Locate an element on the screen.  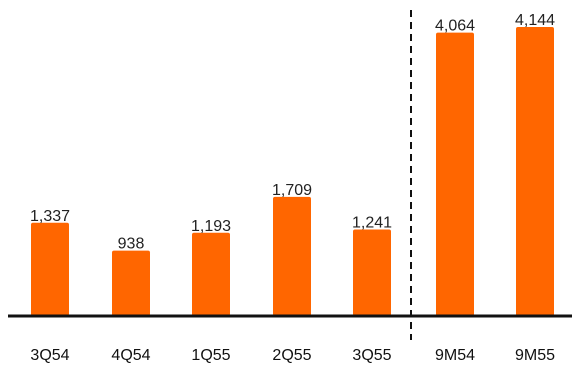
data-label-1q55: 1,193 is located at coordinates (211, 226).